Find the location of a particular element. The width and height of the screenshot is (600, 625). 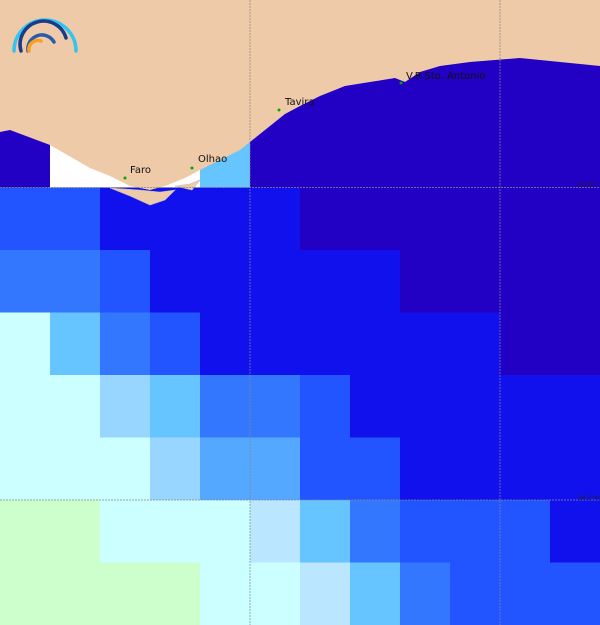

place-label-faro: Faro is located at coordinates (140, 170).